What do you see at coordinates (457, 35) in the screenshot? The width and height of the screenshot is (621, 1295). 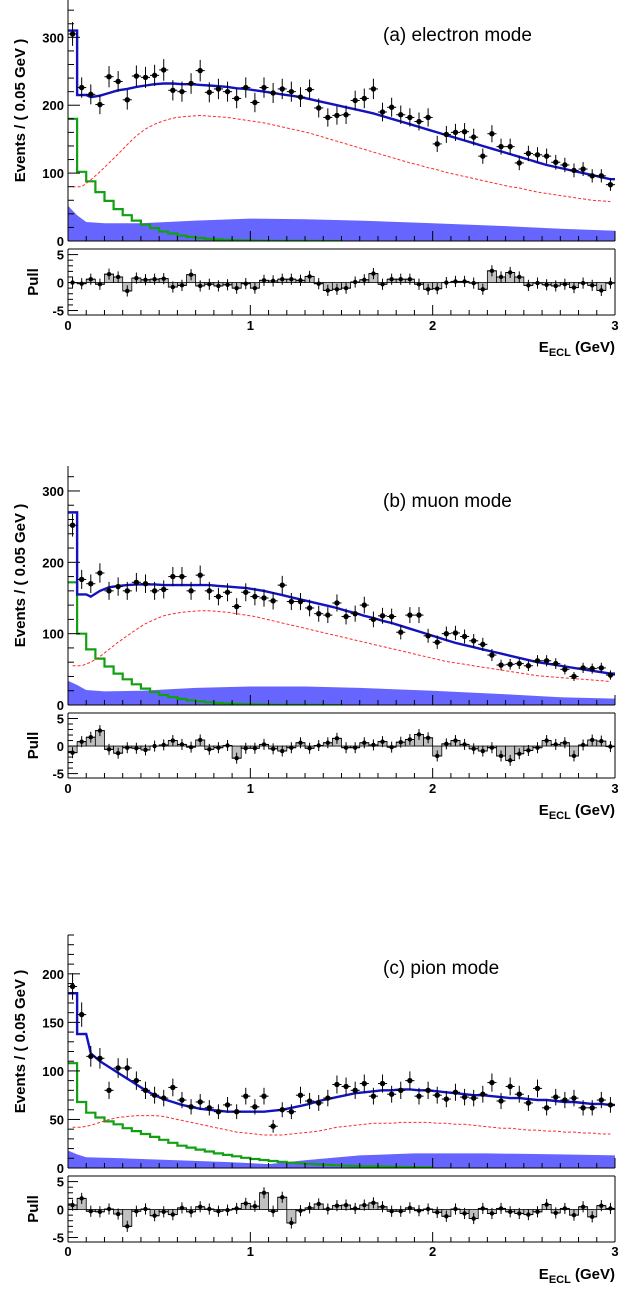 I see `panel-label: (a) electron mode` at bounding box center [457, 35].